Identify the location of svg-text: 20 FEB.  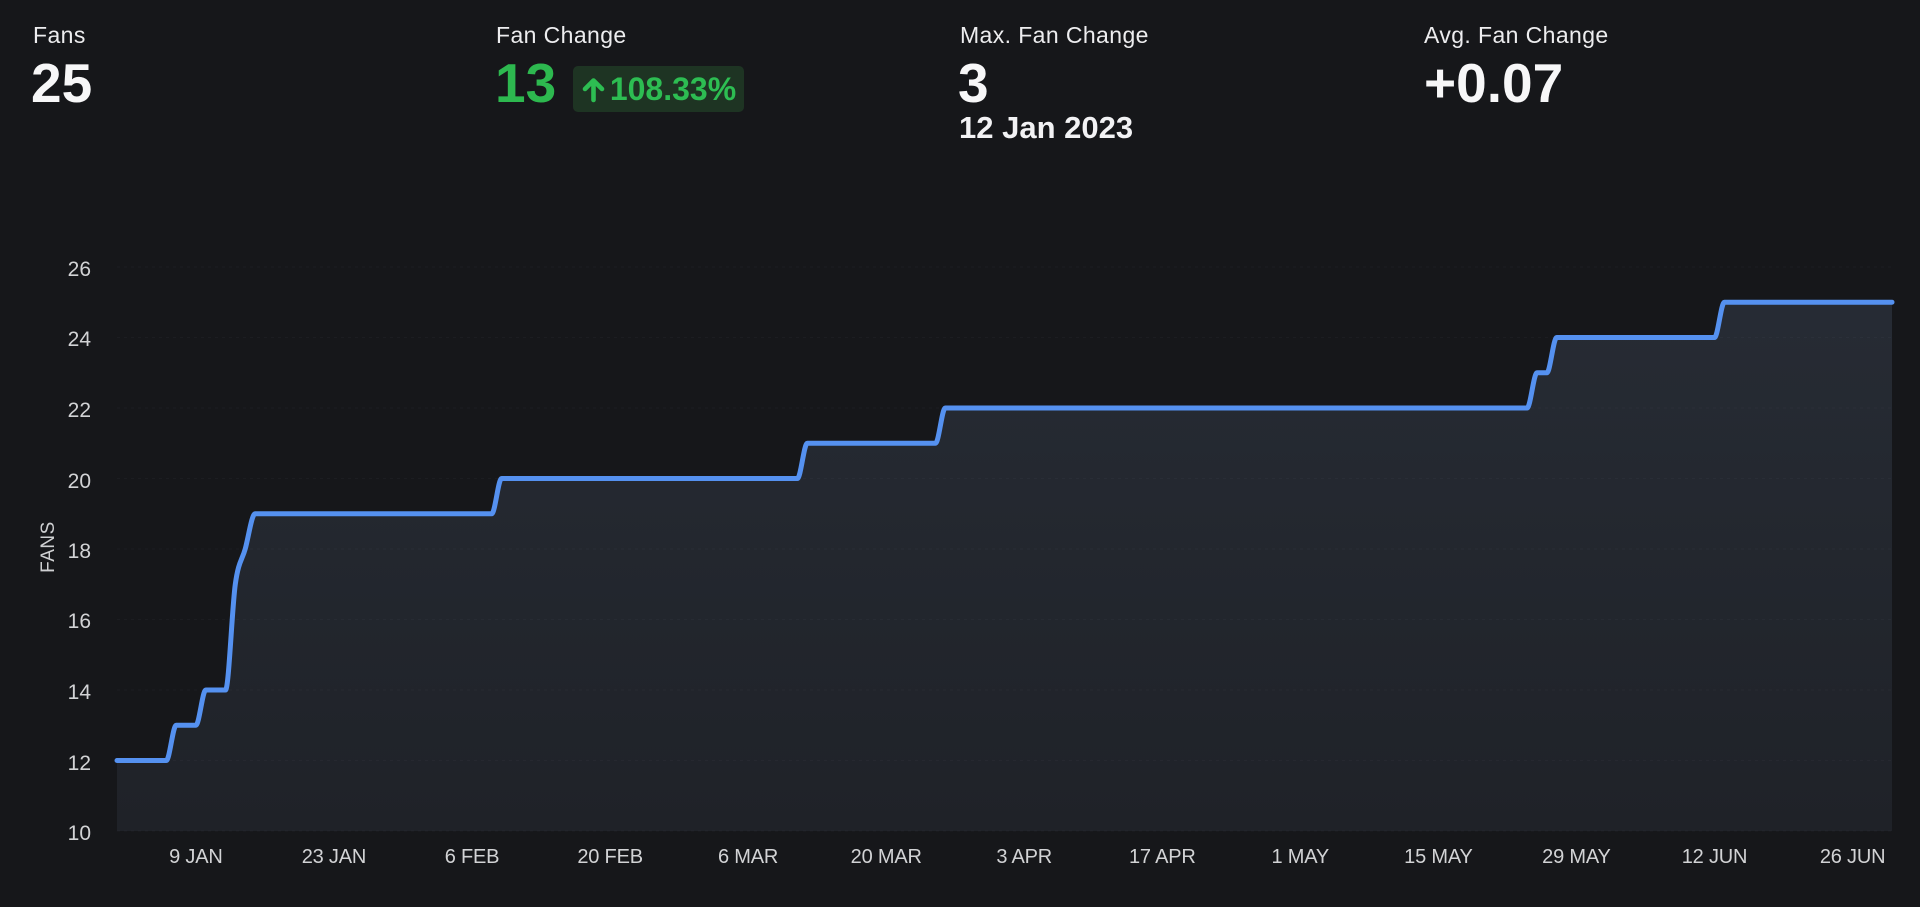
(610, 857).